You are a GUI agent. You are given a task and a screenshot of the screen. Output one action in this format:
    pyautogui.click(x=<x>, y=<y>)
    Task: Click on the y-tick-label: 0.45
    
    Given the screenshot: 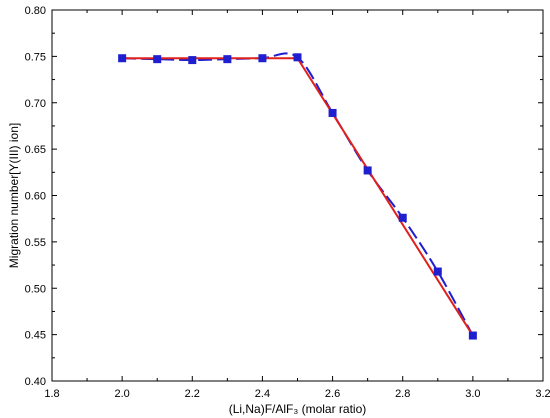 What is the action you would take?
    pyautogui.click(x=35, y=336)
    